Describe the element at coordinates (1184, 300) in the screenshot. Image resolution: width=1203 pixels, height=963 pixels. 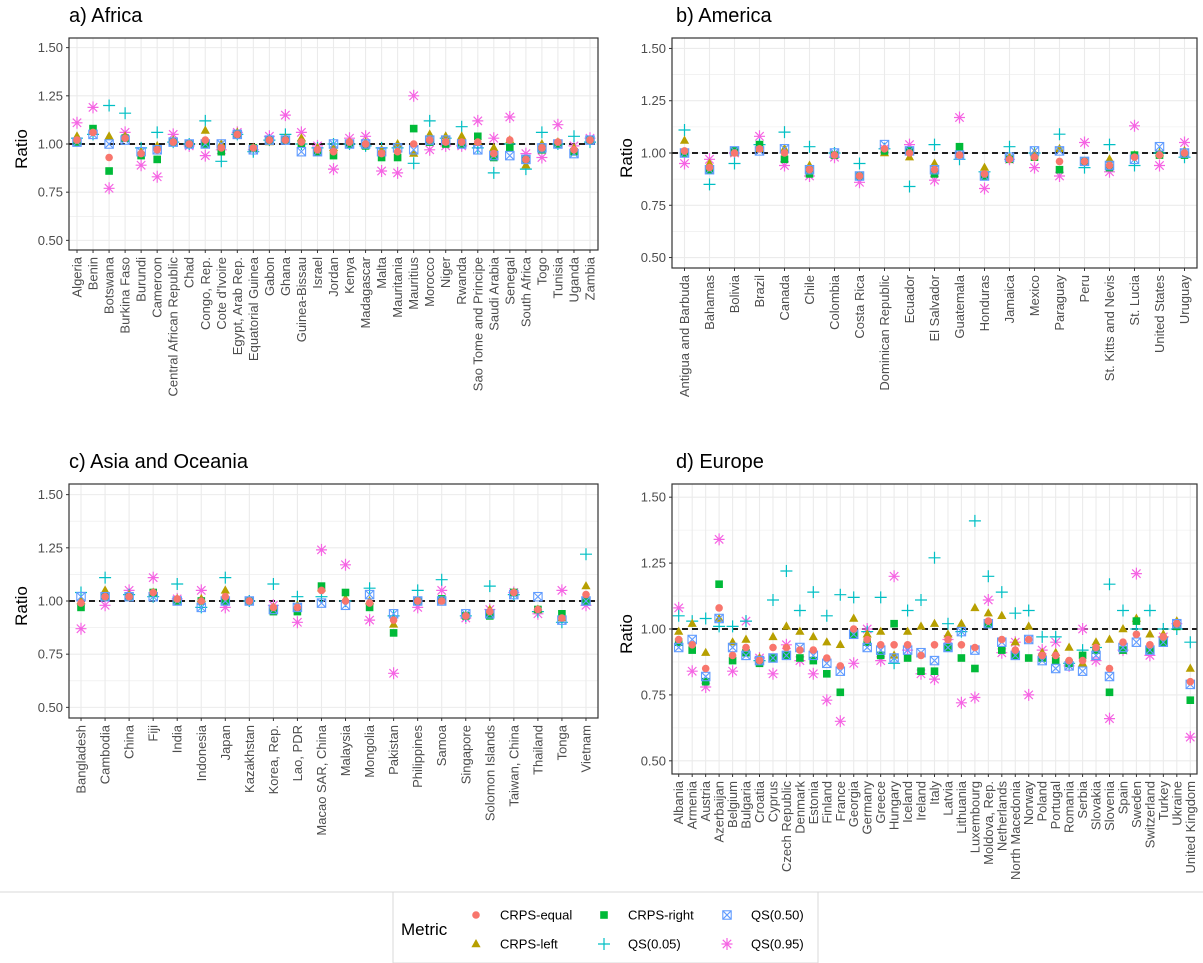
I see `x-tick-label-uruguay: Uruguay` at that location.